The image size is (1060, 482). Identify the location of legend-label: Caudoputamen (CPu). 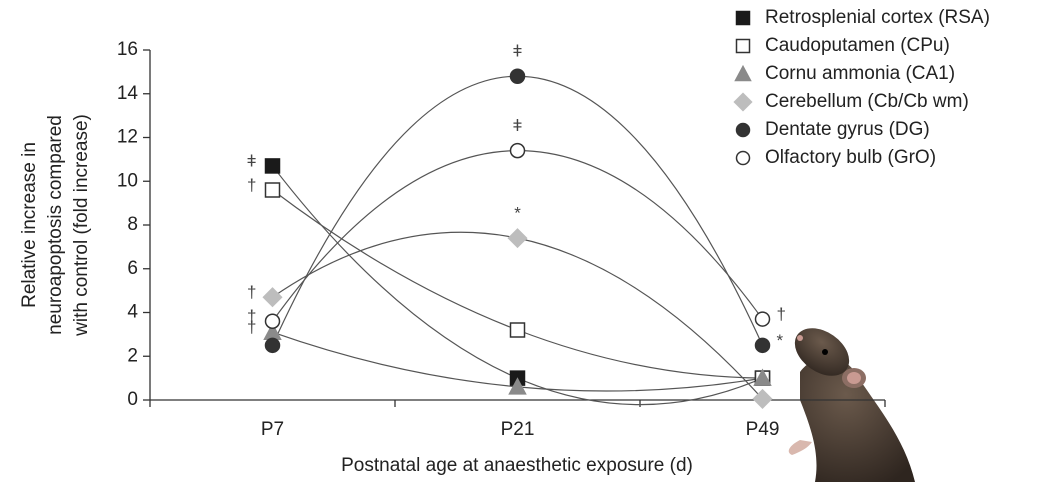
(857, 45).